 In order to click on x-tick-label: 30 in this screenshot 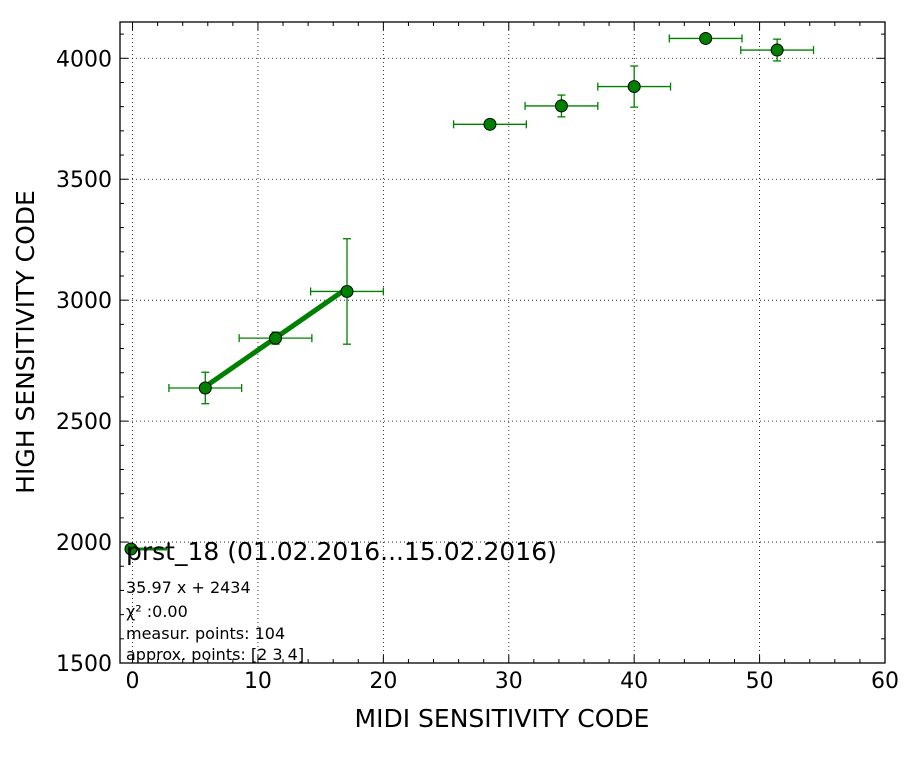, I will do `click(509, 681)`.